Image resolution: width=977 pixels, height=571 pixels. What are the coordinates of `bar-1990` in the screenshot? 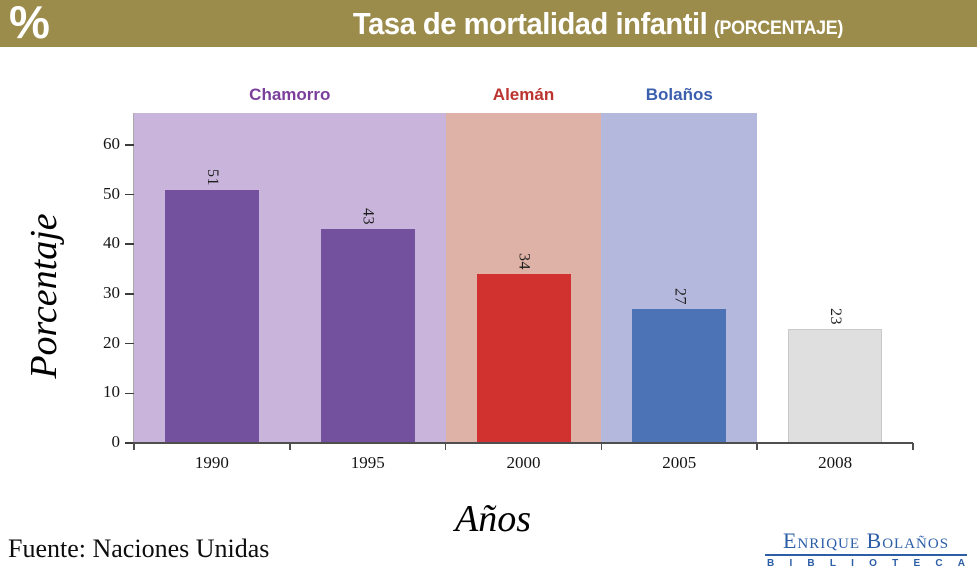 It's located at (211, 316).